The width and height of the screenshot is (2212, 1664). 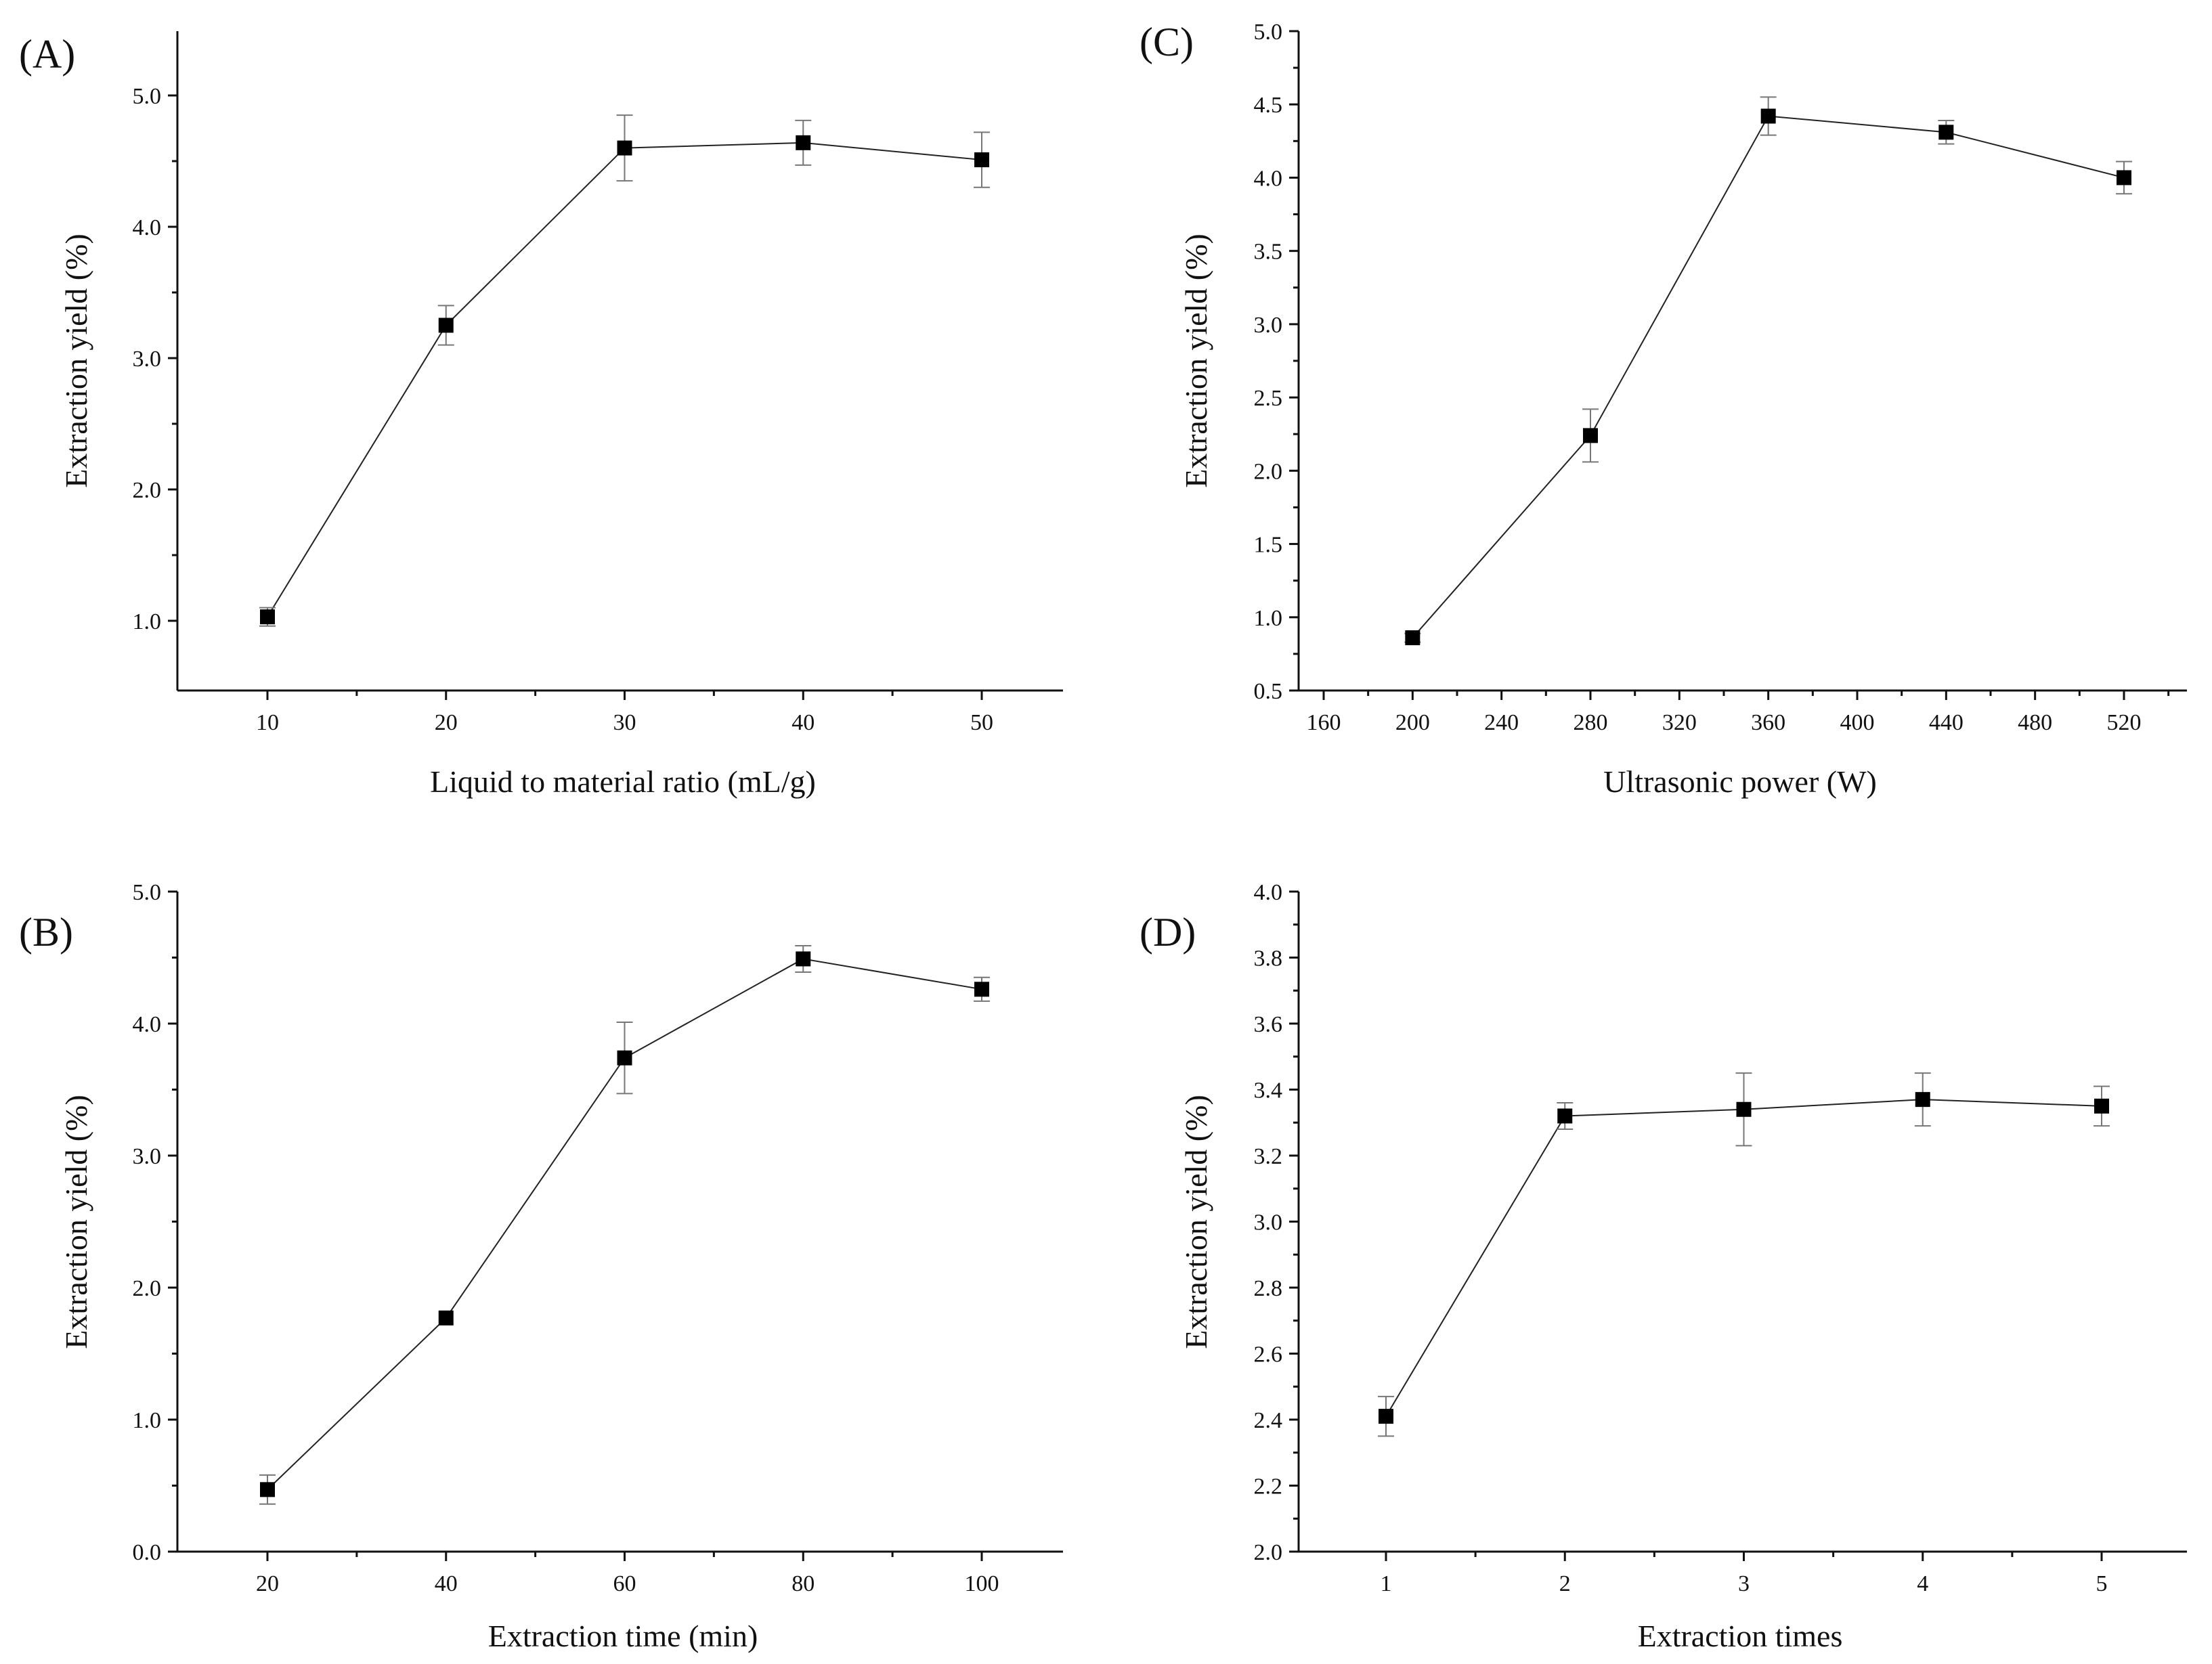 I want to click on x-tick-label: 80, so click(x=803, y=1583).